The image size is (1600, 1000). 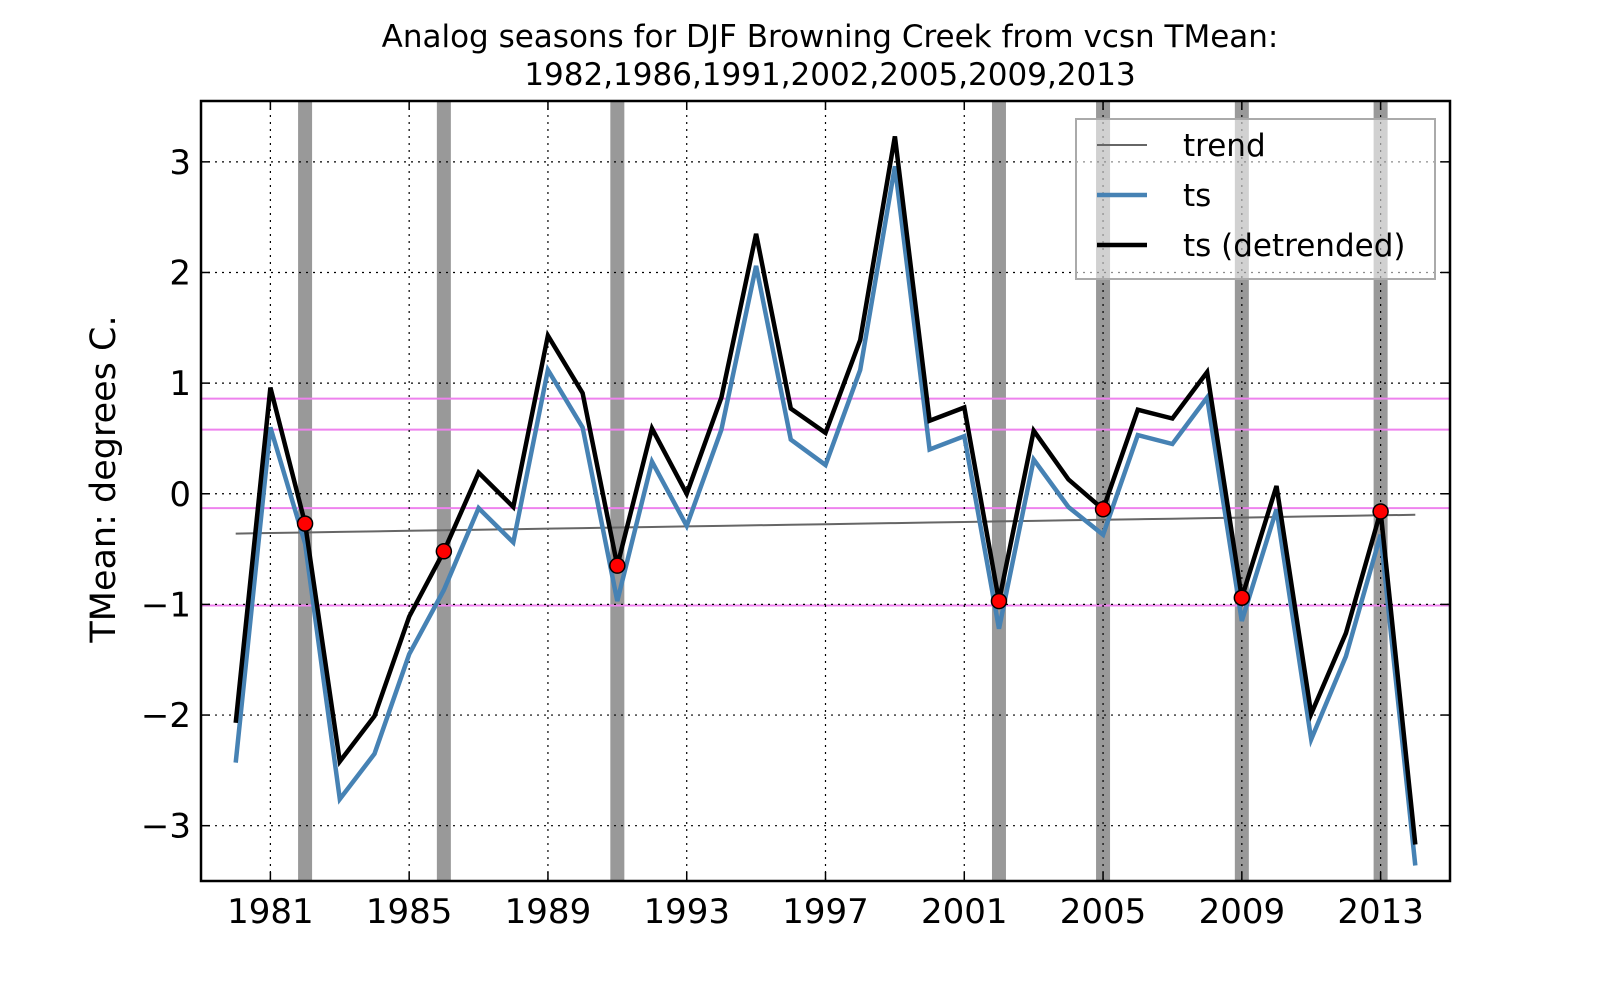 I want to click on y-tick-label: 2, so click(x=180, y=273).